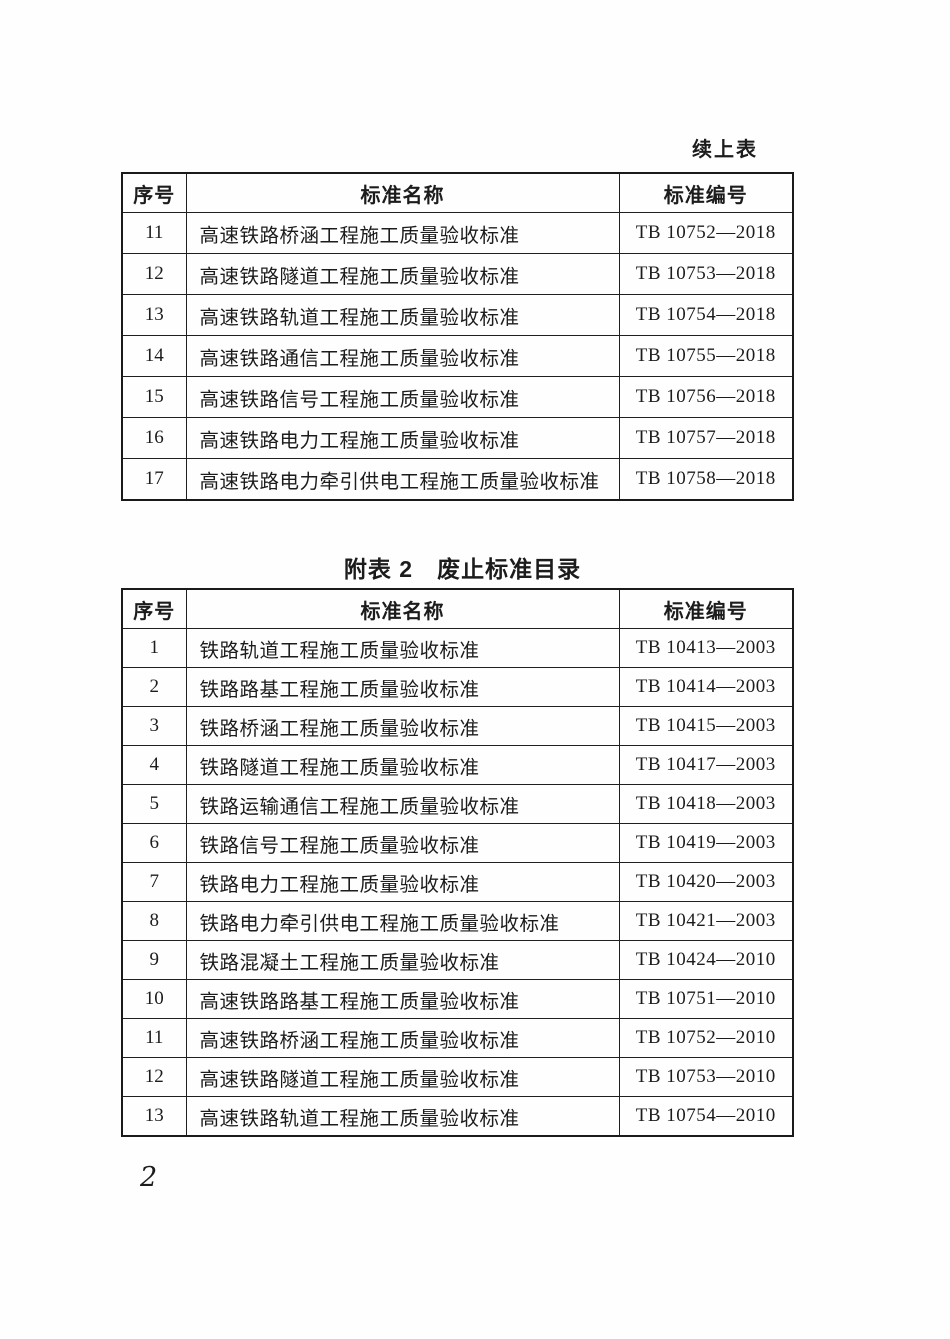 Image resolution: width=950 pixels, height=1339 pixels. What do you see at coordinates (706, 921) in the screenshot?
I see `row-code-cell: TB 10421—2003` at bounding box center [706, 921].